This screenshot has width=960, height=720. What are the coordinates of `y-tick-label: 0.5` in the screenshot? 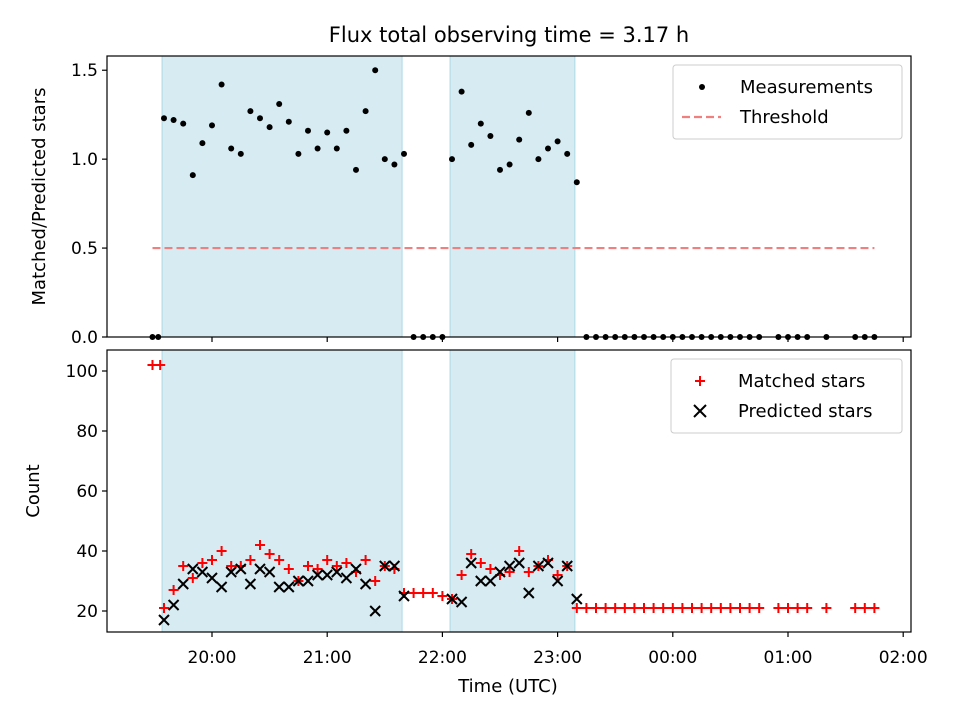 It's located at (84, 249).